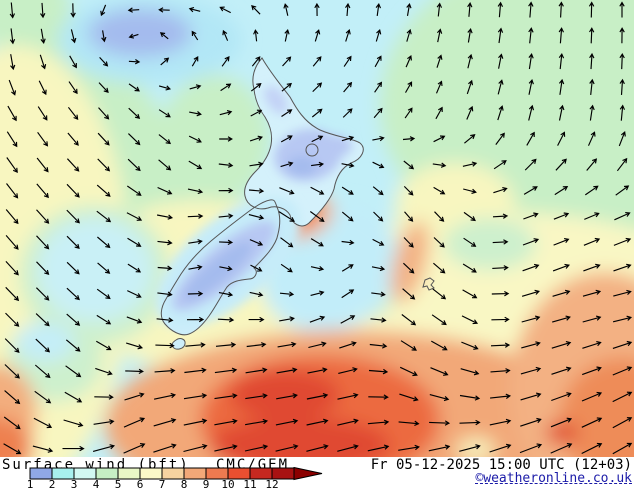 This screenshot has width=634, height=490. Describe the element at coordinates (308, 474) in the screenshot. I see `legend-overflow-arrow` at that location.